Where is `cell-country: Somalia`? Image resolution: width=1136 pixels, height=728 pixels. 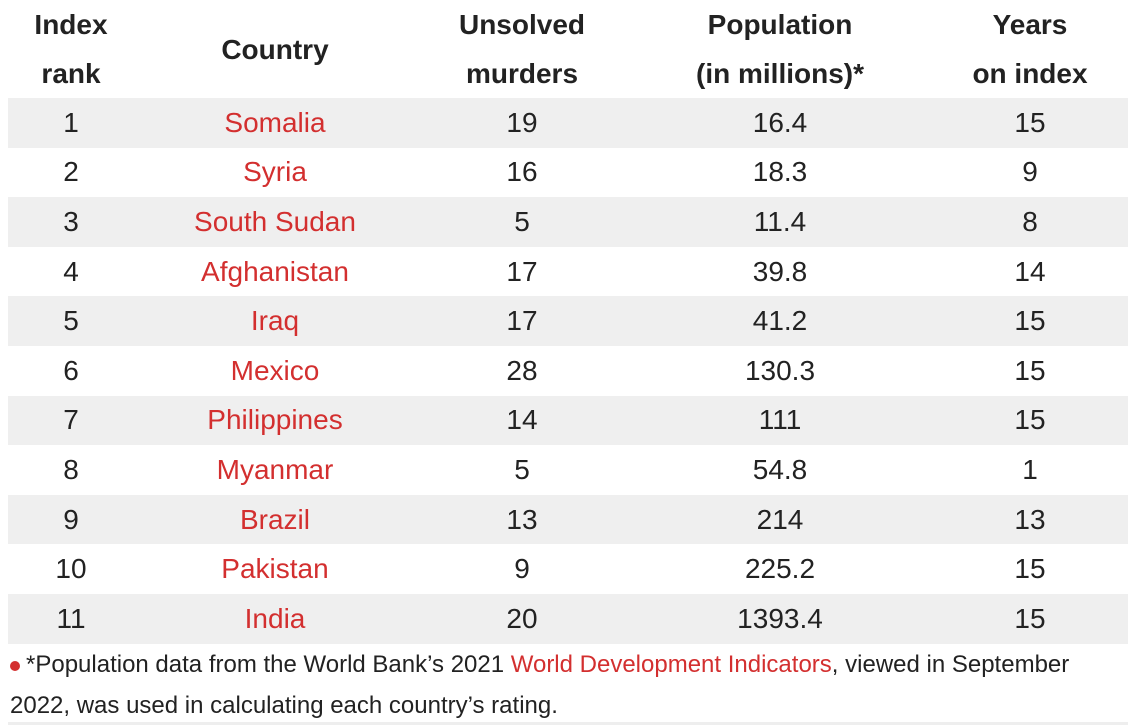
cell-country: Somalia is located at coordinates (275, 123).